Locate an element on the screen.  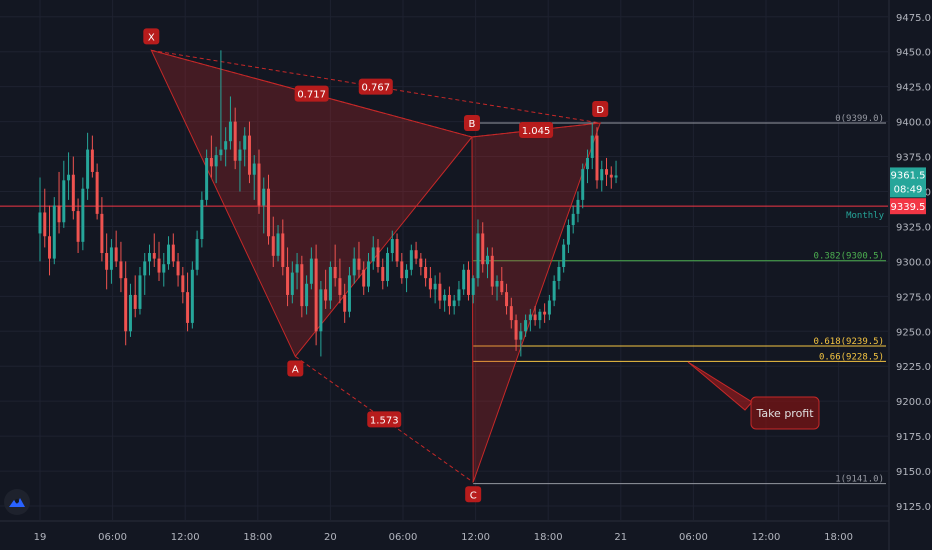
price-tick-label: 9325.0 is located at coordinates (913, 227).